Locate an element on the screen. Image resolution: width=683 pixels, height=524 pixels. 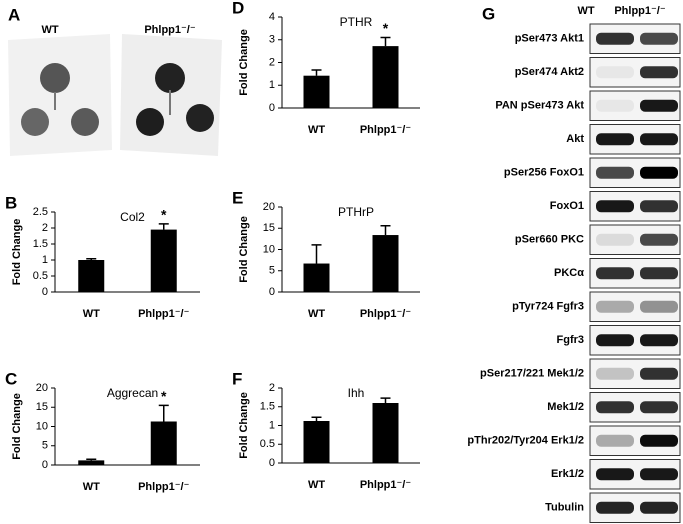
chart-title: Ihh is located at coordinates (356, 393).